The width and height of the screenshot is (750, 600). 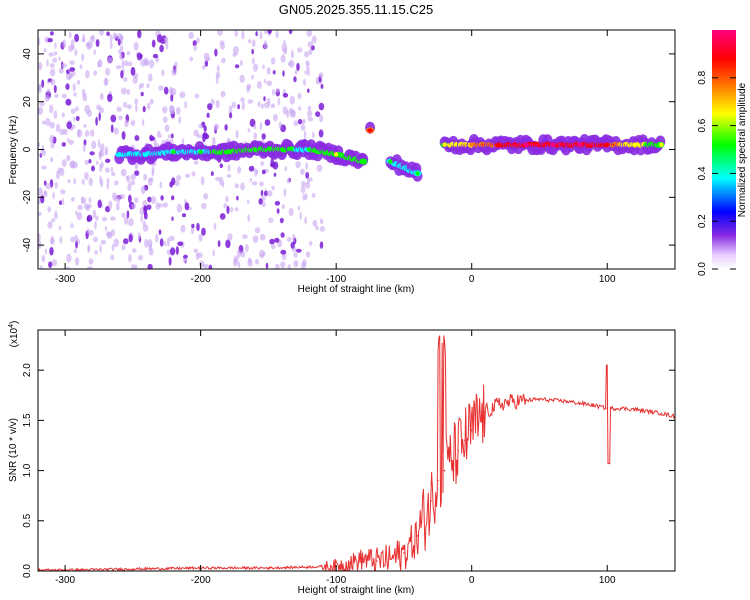 I want to click on y-tick-label: 0.5, so click(x=27, y=520).